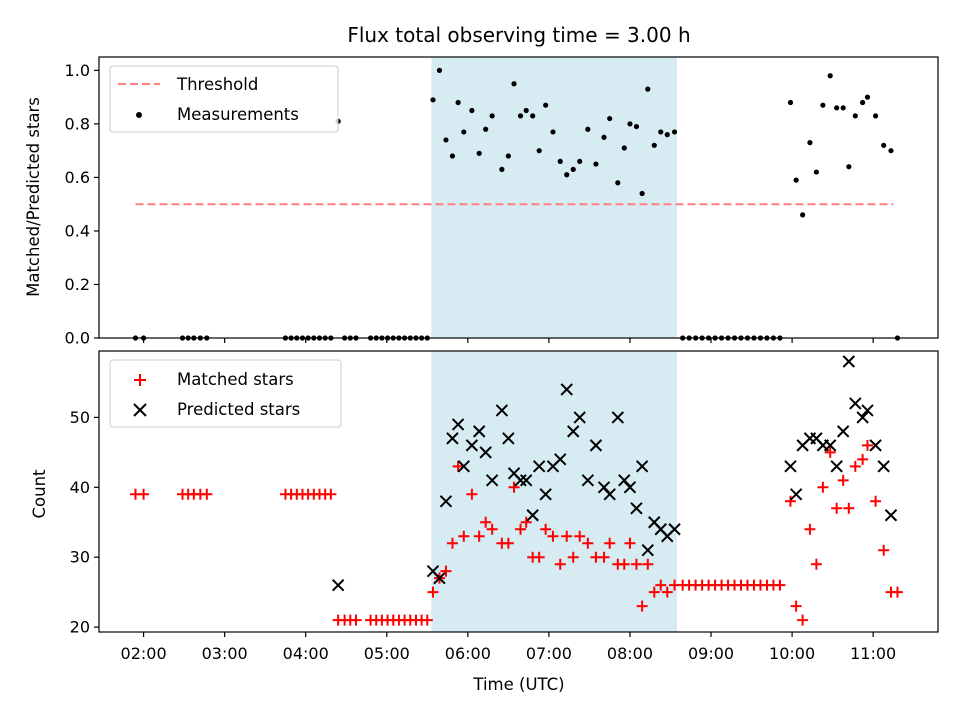 This screenshot has height=720, width=960. What do you see at coordinates (630, 653) in the screenshot?
I see `x-tick-label: 08:00` at bounding box center [630, 653].